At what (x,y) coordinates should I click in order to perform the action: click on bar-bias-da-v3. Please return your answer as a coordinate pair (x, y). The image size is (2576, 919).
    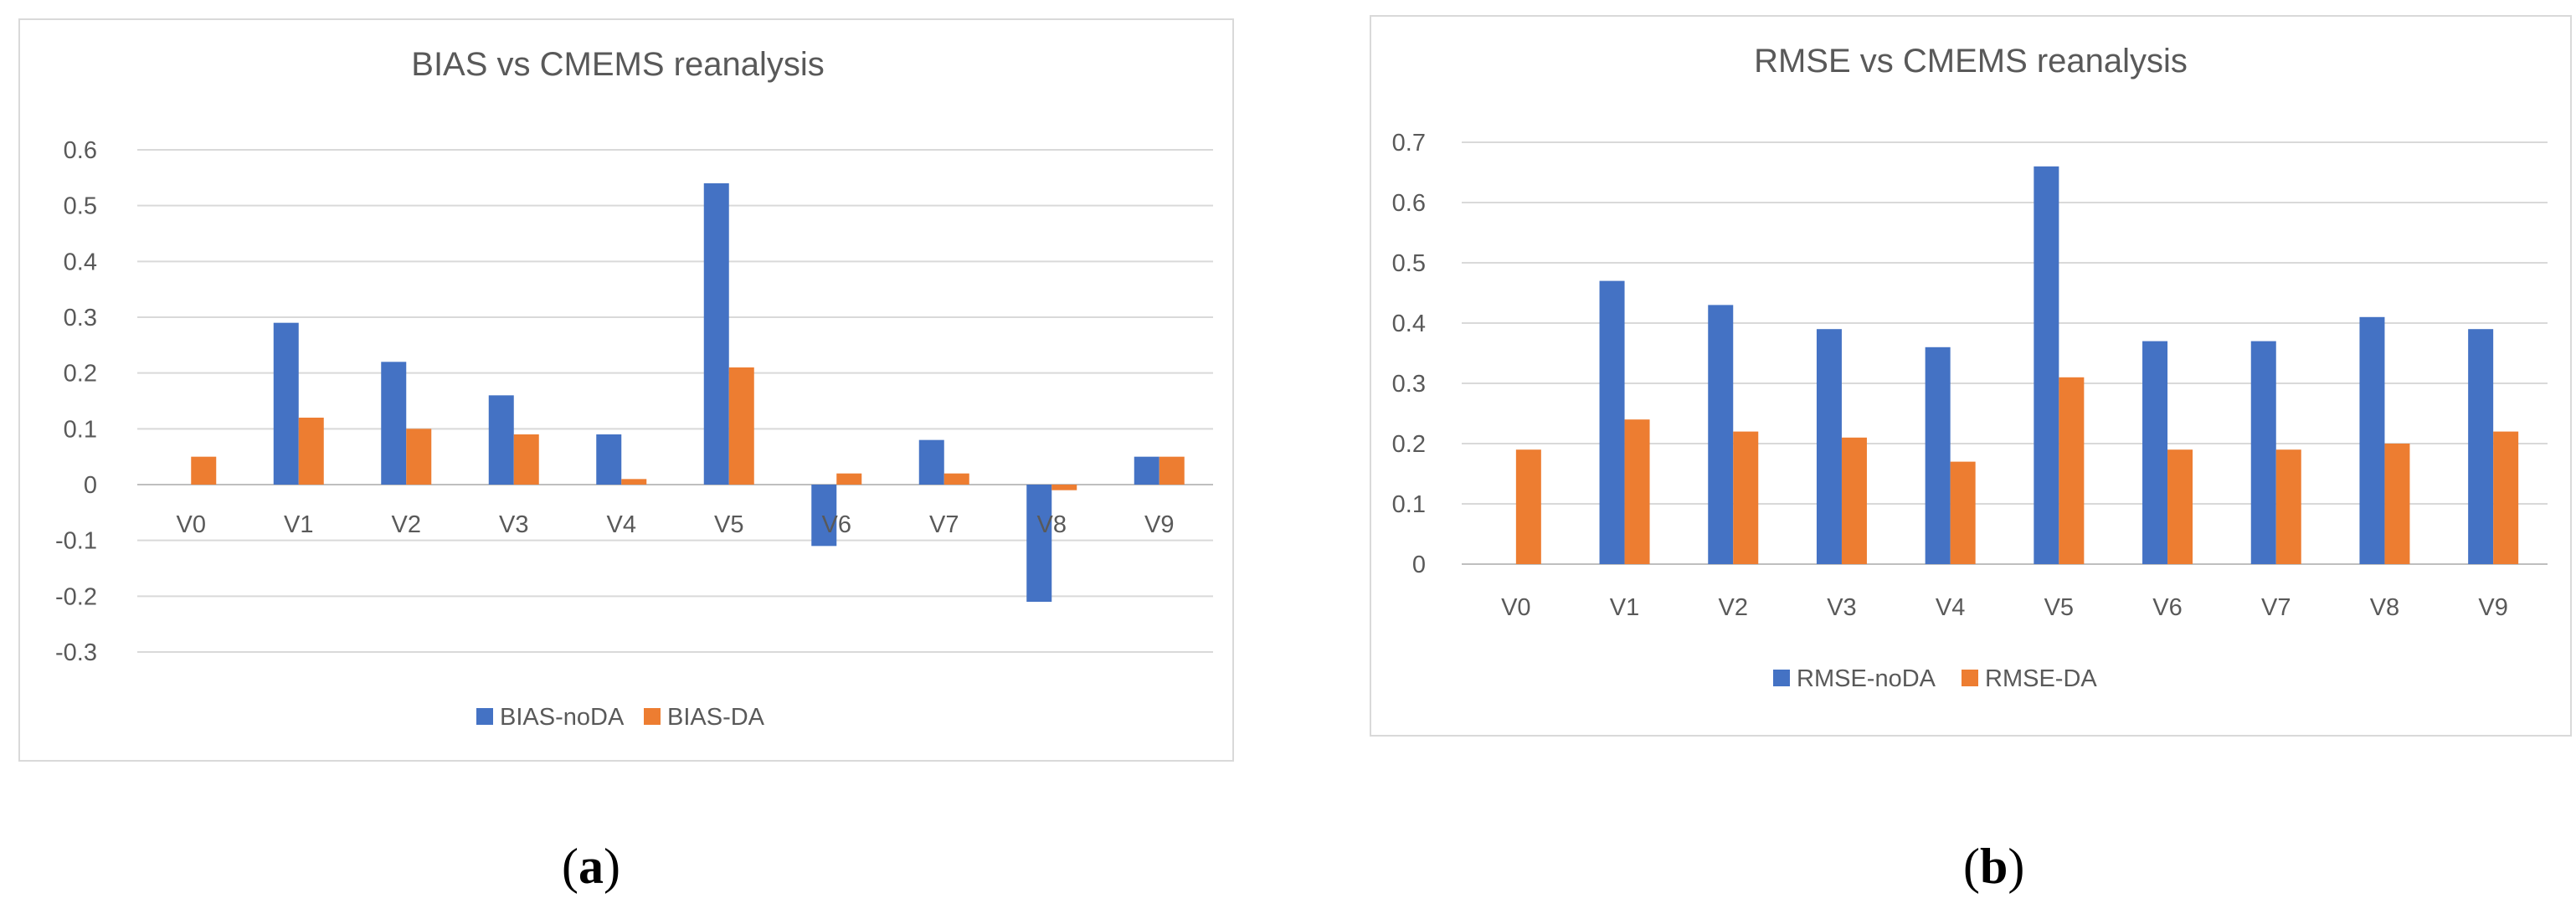
    Looking at the image, I should click on (526, 459).